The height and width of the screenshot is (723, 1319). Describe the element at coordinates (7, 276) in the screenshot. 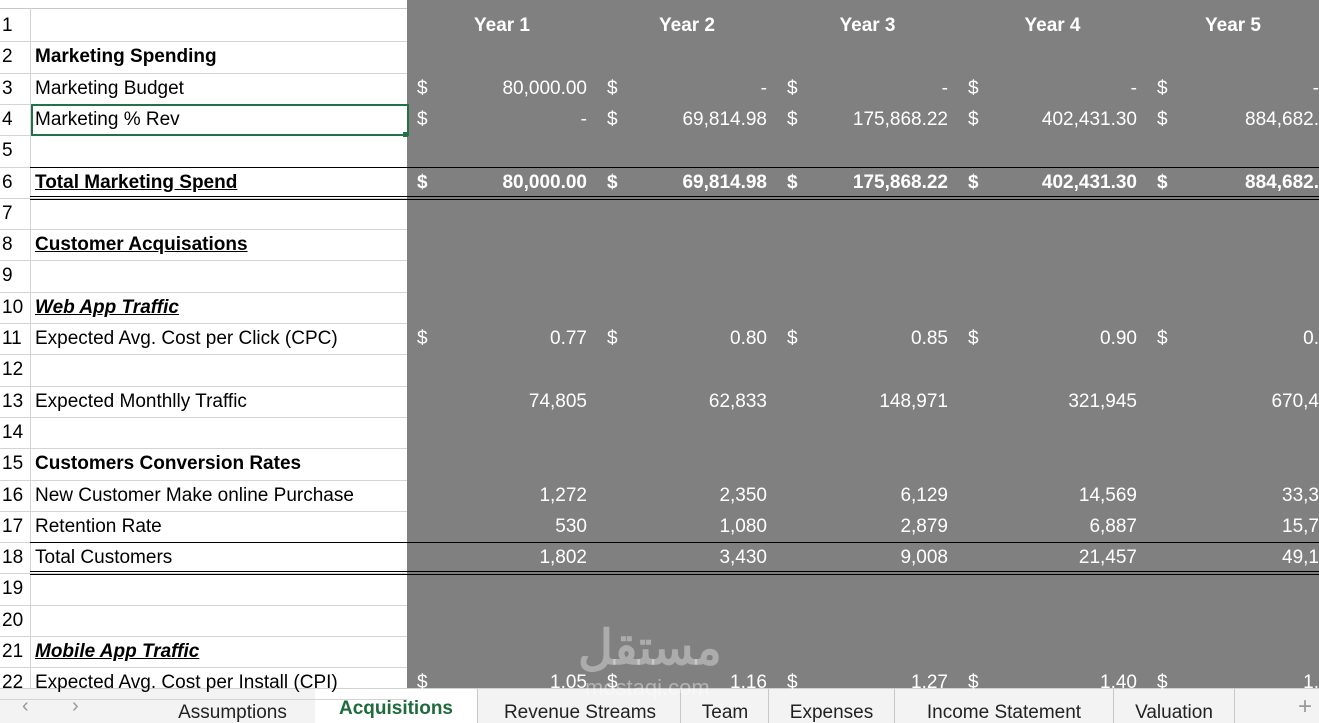

I see `row-number: 9` at that location.